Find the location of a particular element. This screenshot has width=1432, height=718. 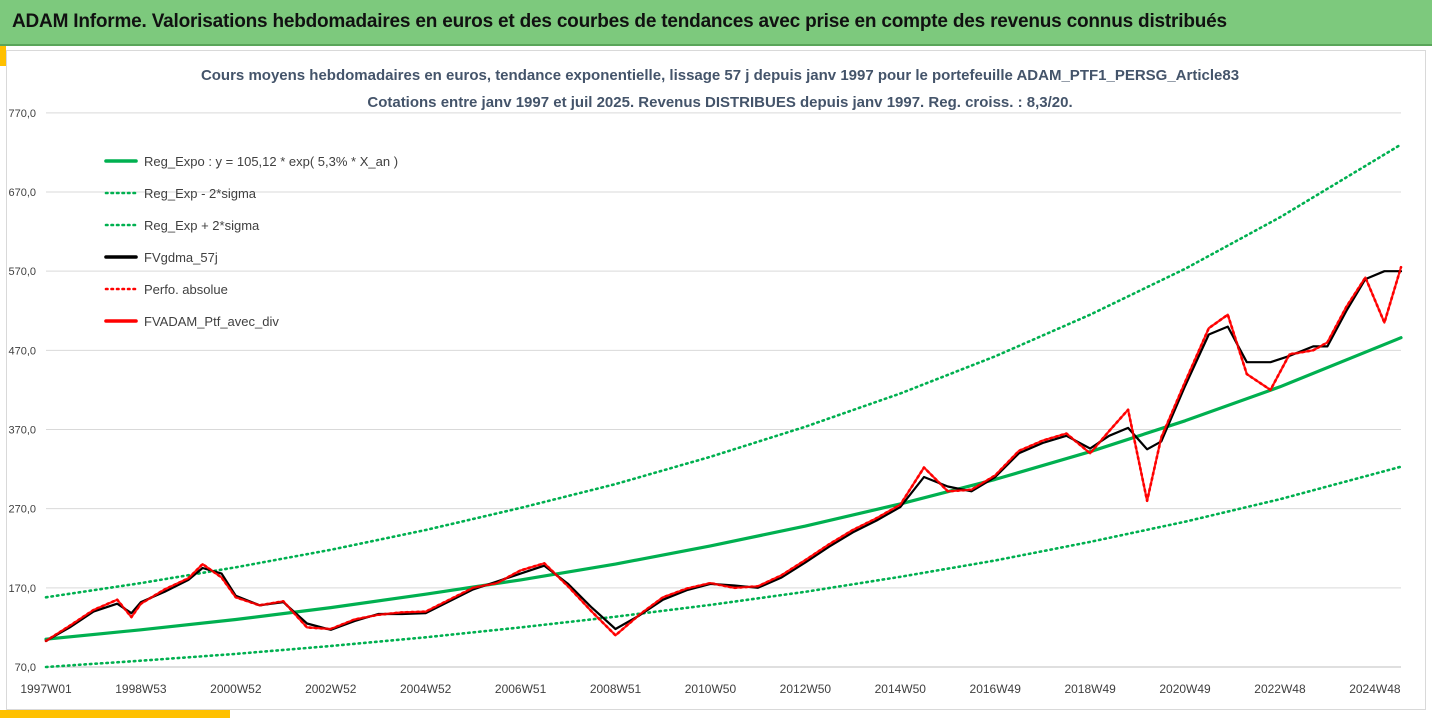

x-tick-label: 2016W49 is located at coordinates (996, 689).